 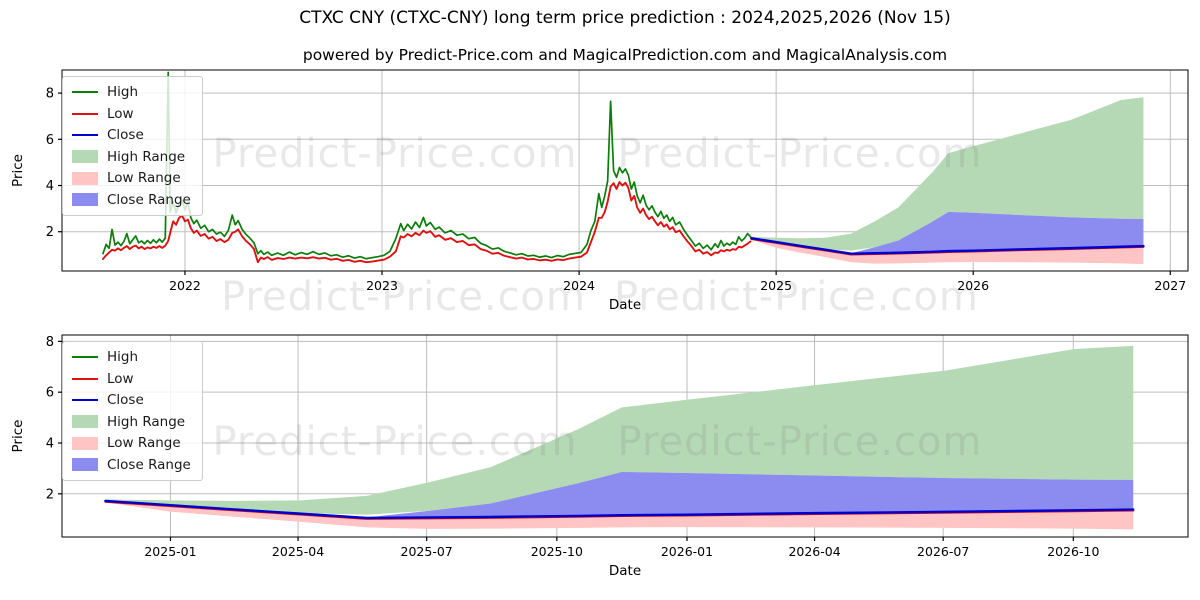 What do you see at coordinates (814, 551) in the screenshot?
I see `x-tick-label: 2026-04` at bounding box center [814, 551].